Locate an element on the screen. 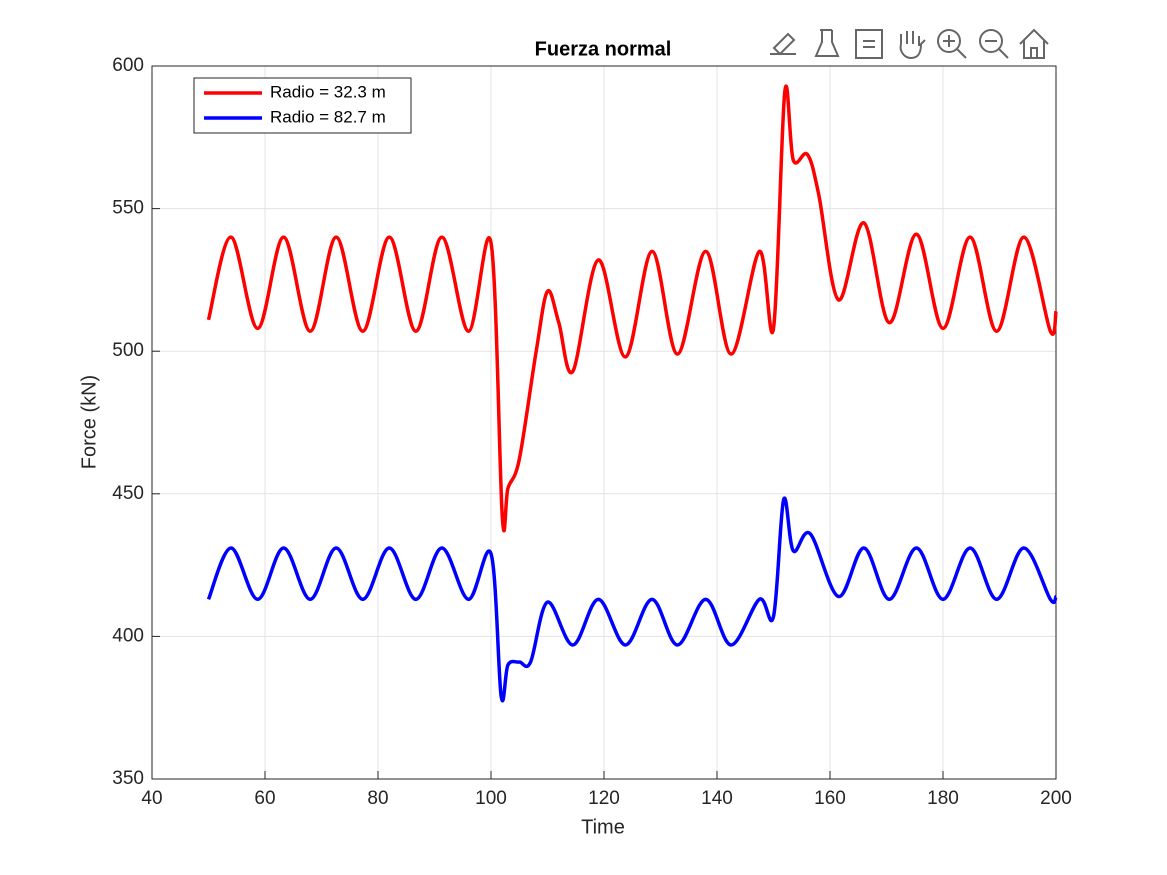 The height and width of the screenshot is (875, 1167). toolbar is located at coordinates (909, 44).